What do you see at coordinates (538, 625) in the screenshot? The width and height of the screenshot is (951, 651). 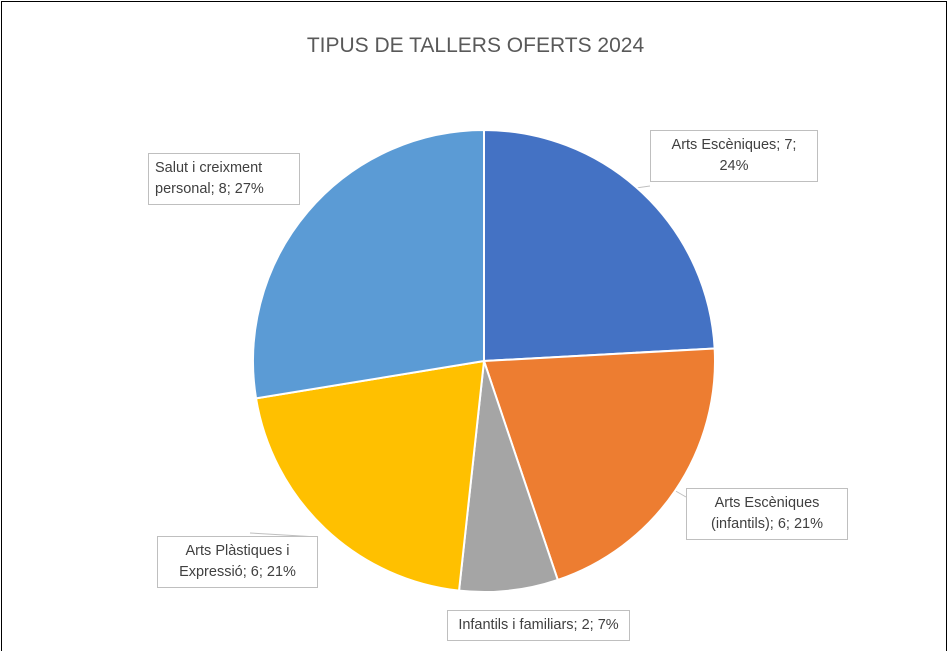 I see `data-label: Infantils i familiars; 2; 7%` at bounding box center [538, 625].